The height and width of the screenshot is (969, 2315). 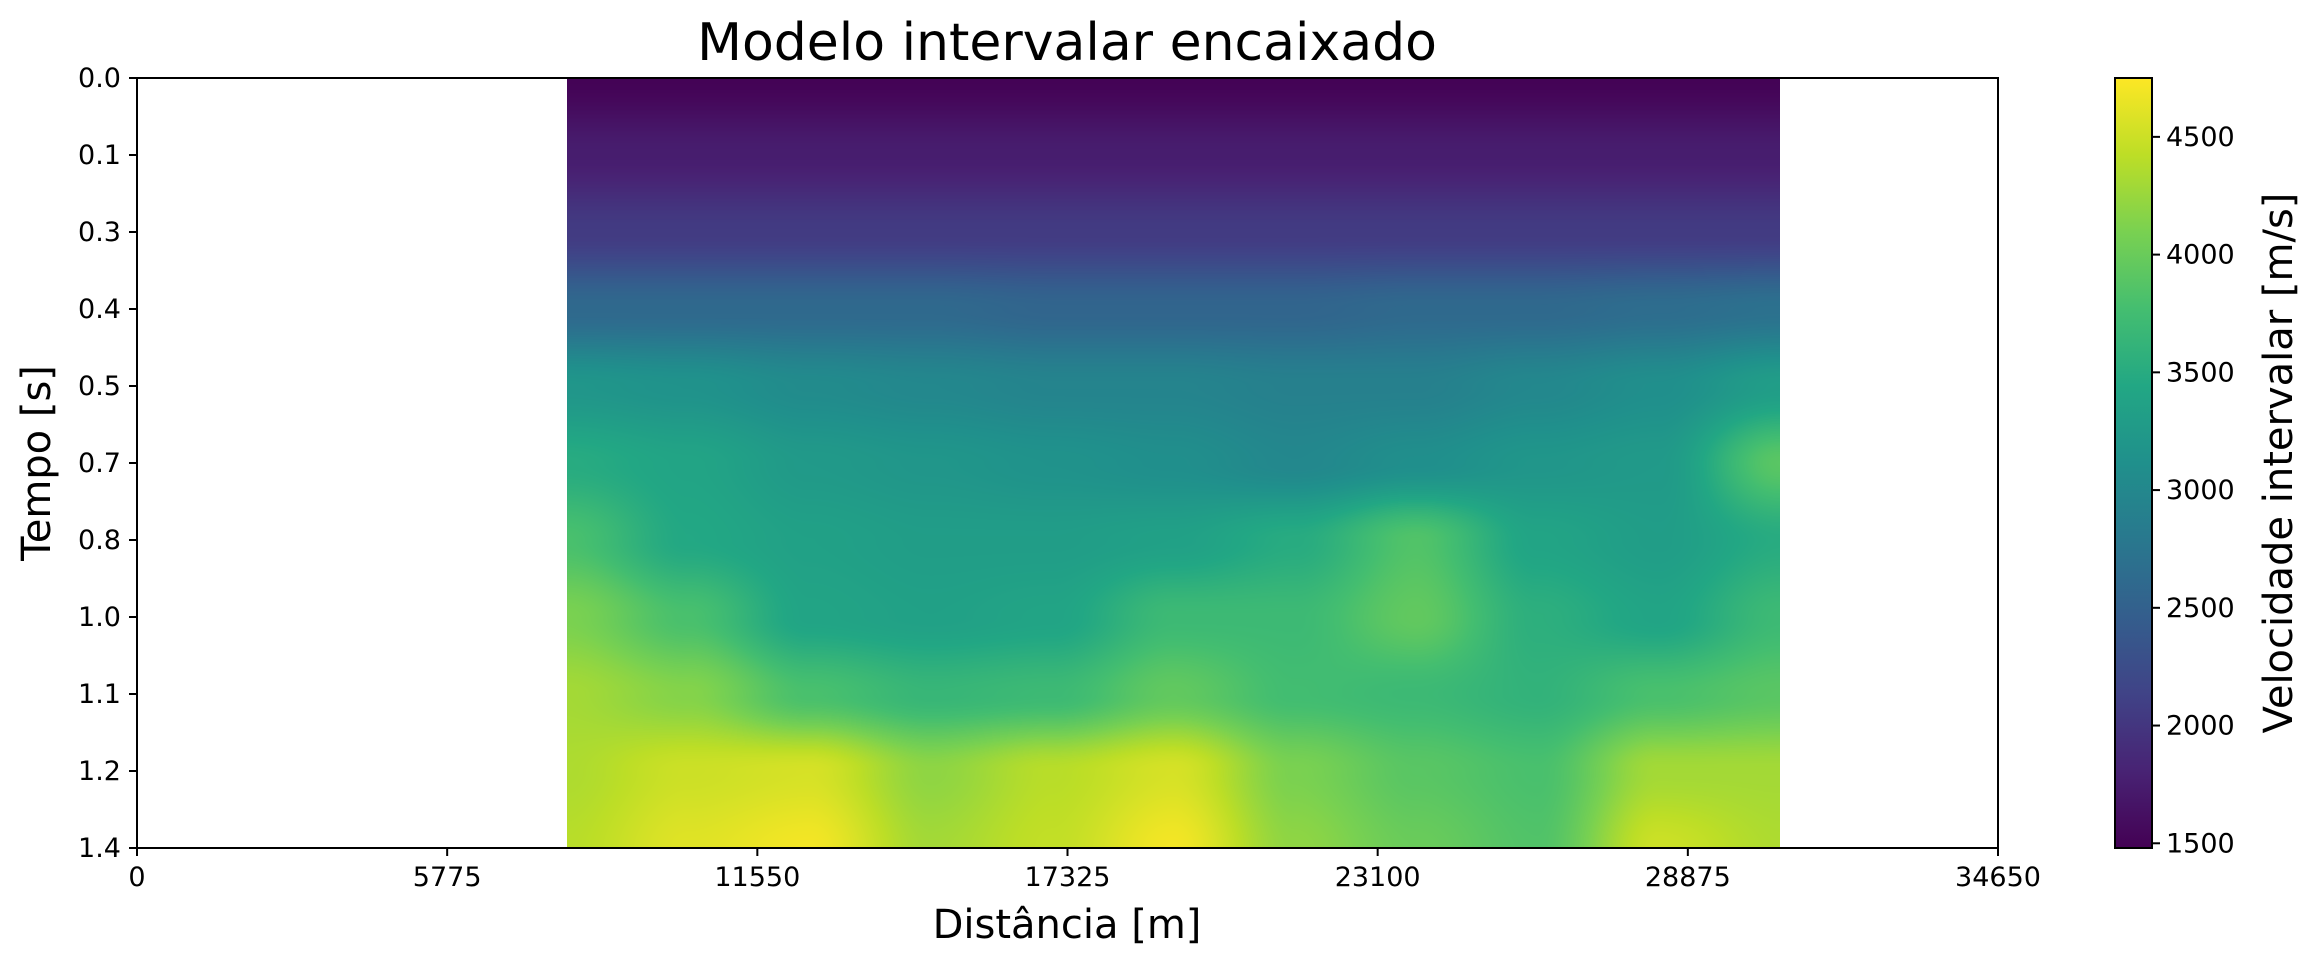 I want to click on colorbar-ticks: 1500 2000 2500 3000 3500 4000 4500, so click(x=2193, y=490).